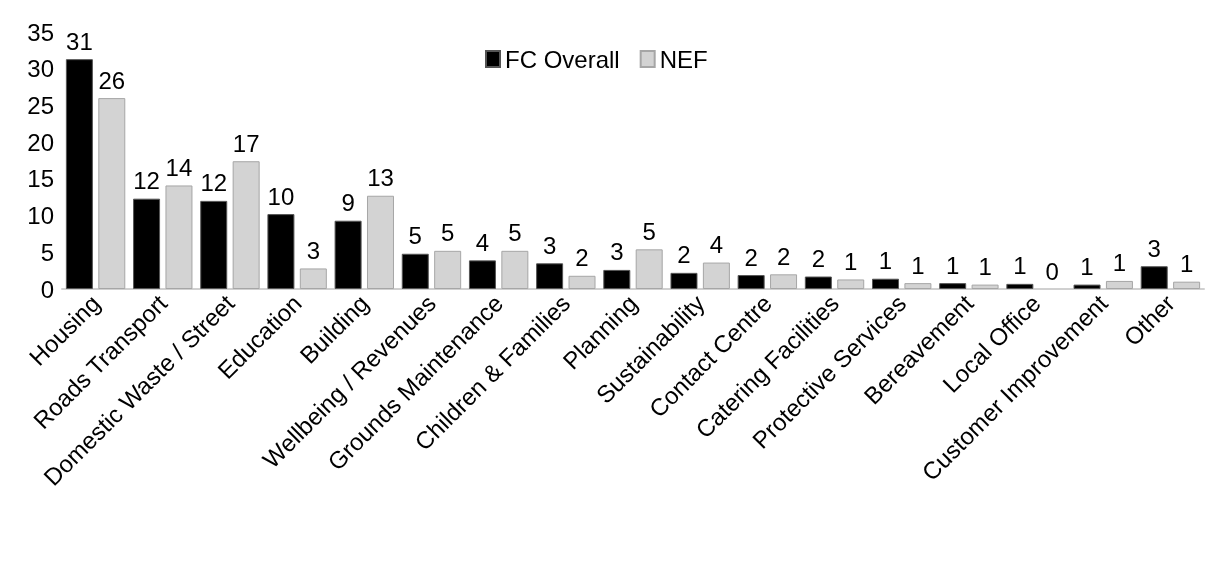  What do you see at coordinates (40, 105) in the screenshot?
I see `y-tick-label: 25` at bounding box center [40, 105].